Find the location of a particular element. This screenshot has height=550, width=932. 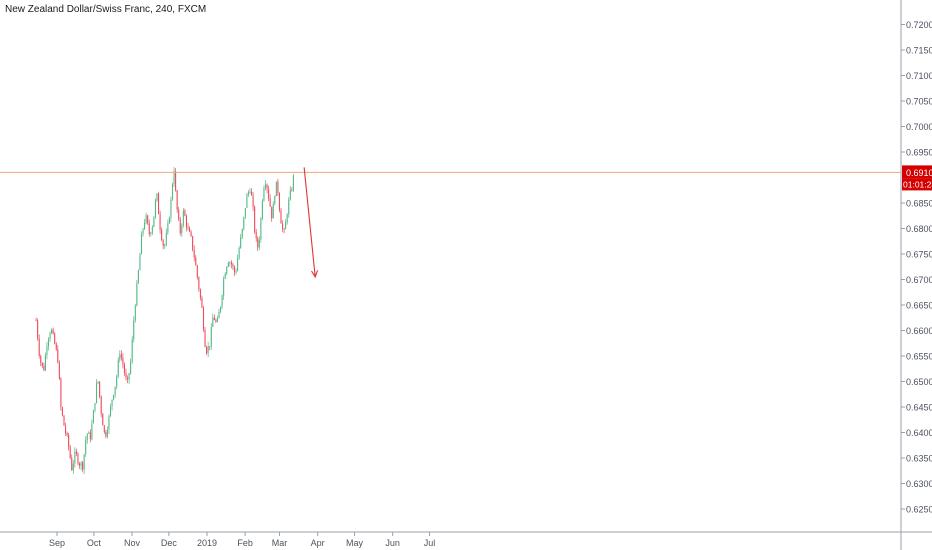

projection-arrow-head is located at coordinates (315, 274).